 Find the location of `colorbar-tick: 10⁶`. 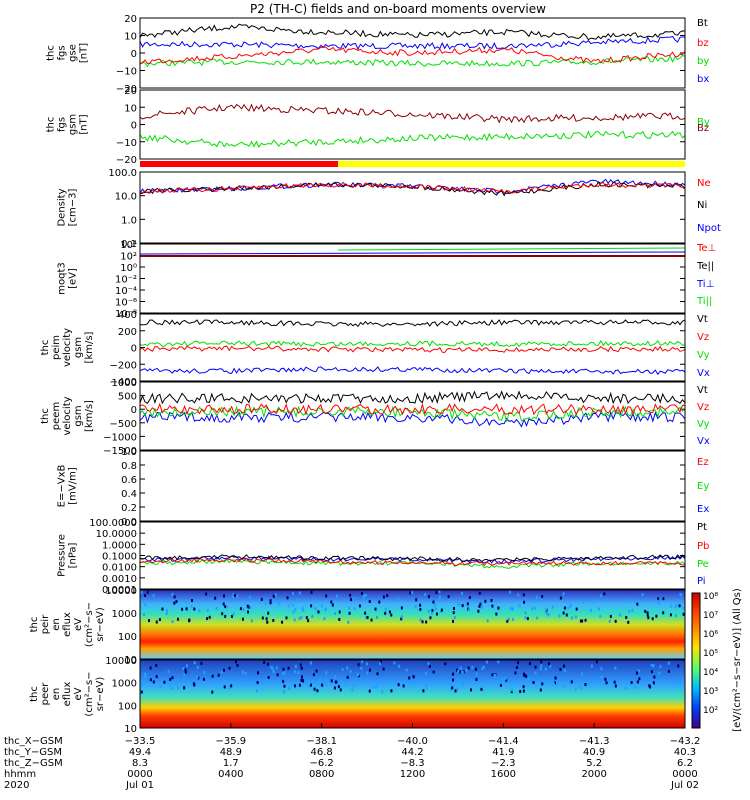

colorbar-tick: 10⁶ is located at coordinates (710, 635).